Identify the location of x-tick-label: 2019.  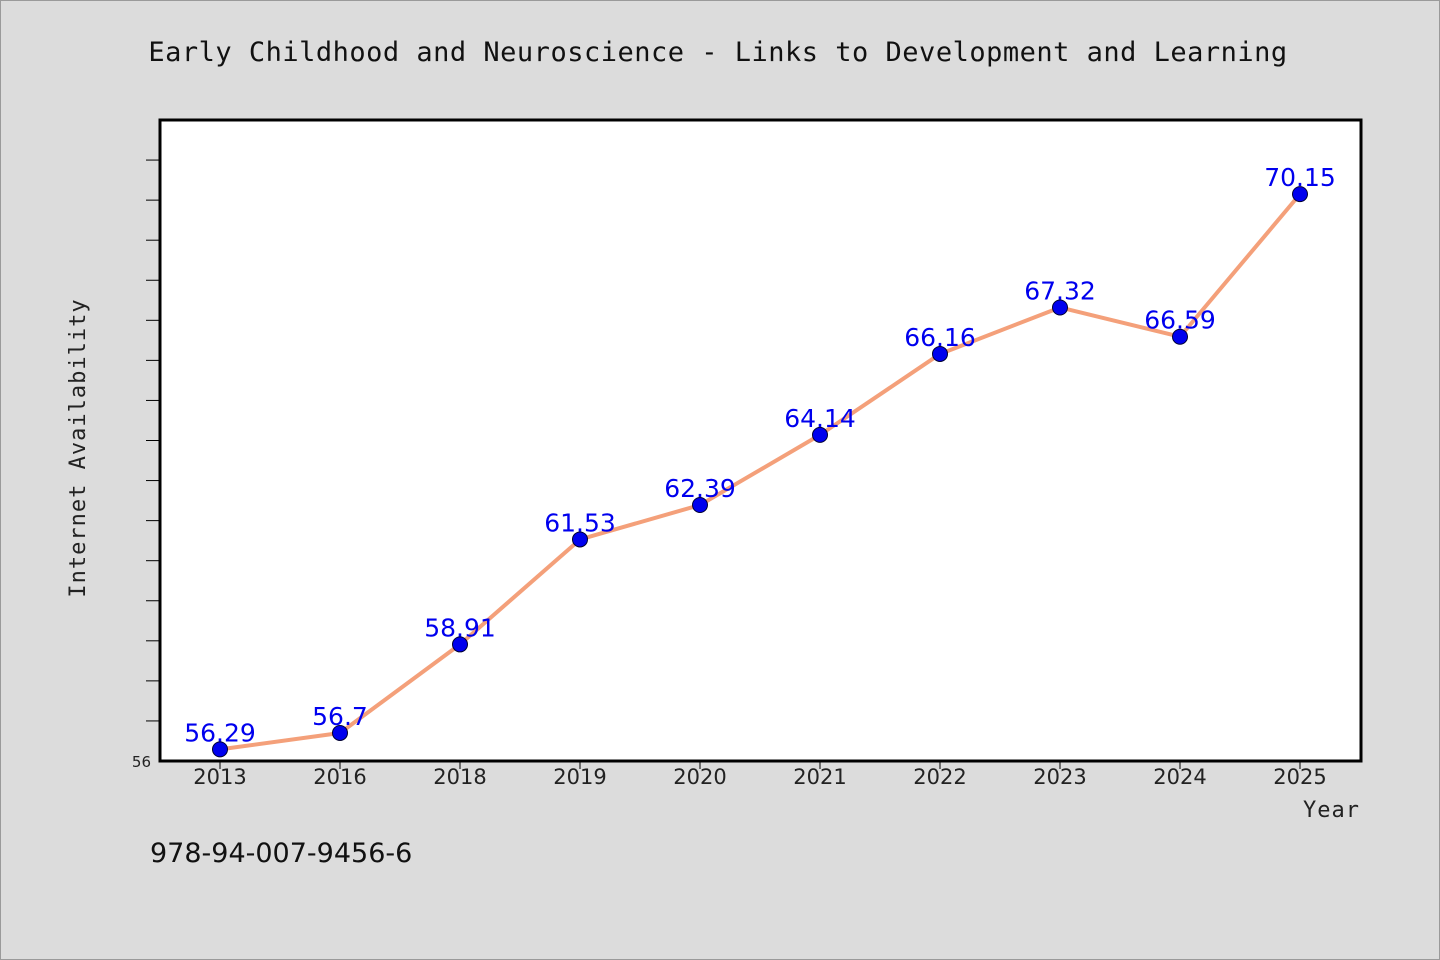
(579, 777).